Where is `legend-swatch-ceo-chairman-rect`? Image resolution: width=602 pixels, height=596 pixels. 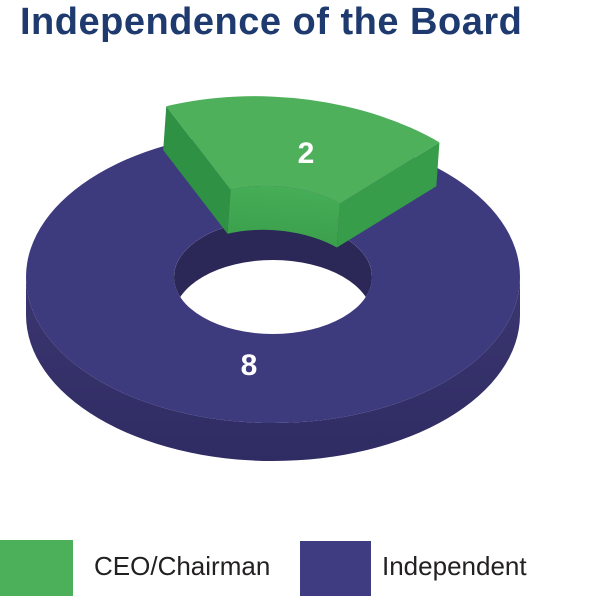 legend-swatch-ceo-chairman-rect is located at coordinates (36, 568).